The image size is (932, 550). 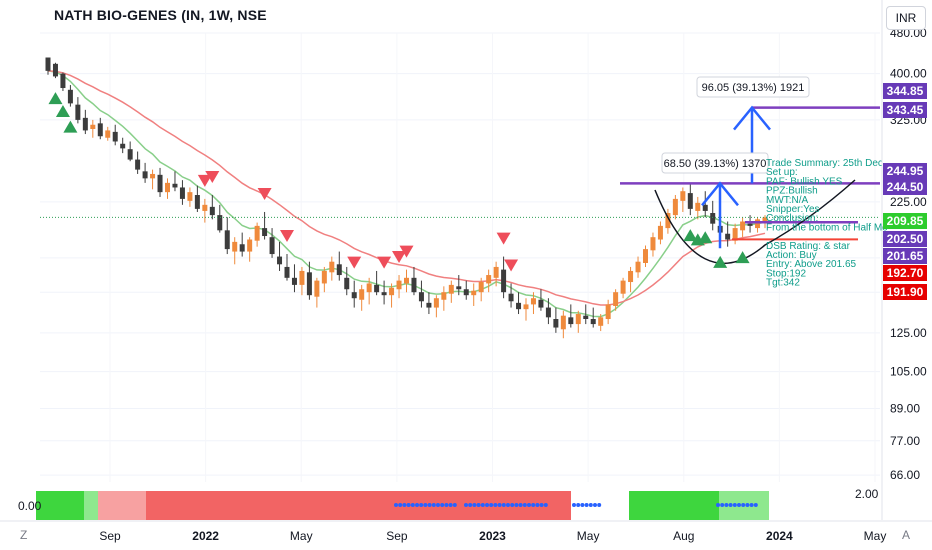 I want to click on trade-note-line: PAF: Bullish YES, so click(x=804, y=181).